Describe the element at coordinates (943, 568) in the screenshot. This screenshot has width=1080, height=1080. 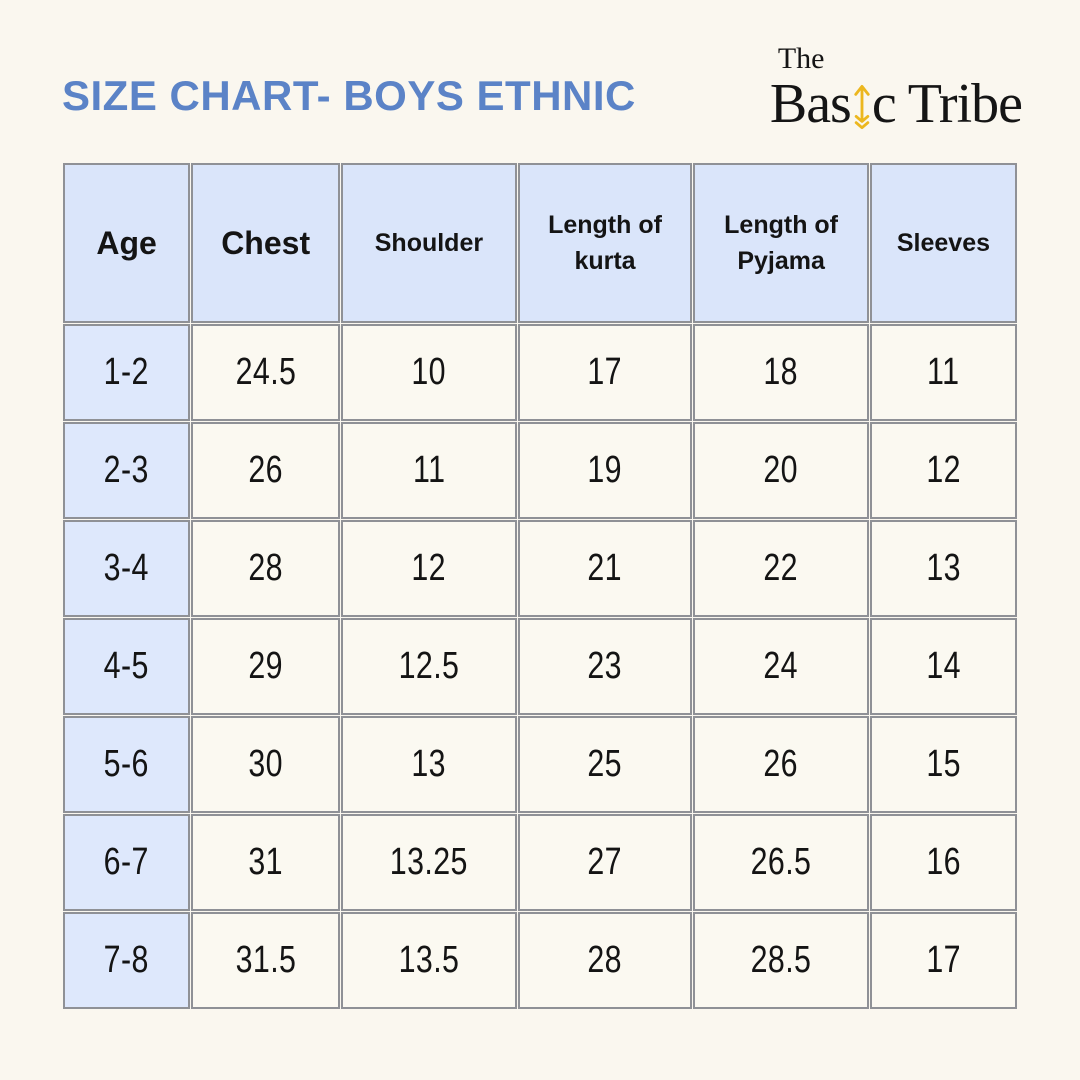
I see `cell-sleeves: 13` at that location.